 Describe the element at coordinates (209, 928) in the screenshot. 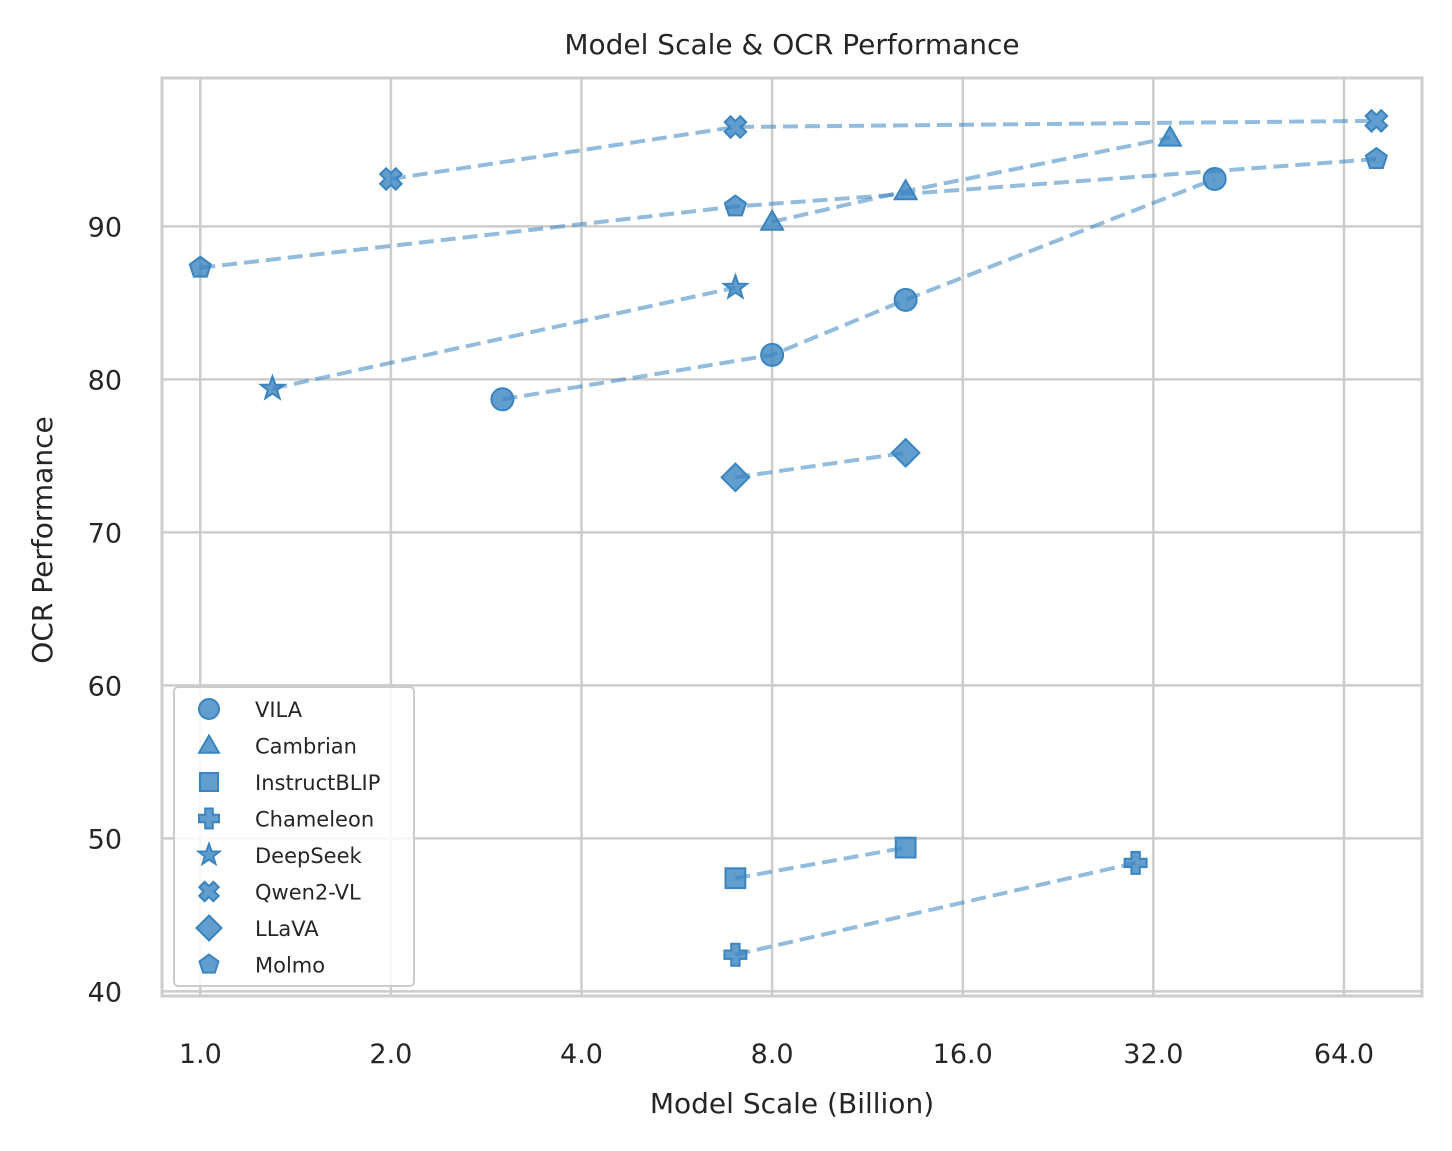

I see `legend-marker-llava` at that location.